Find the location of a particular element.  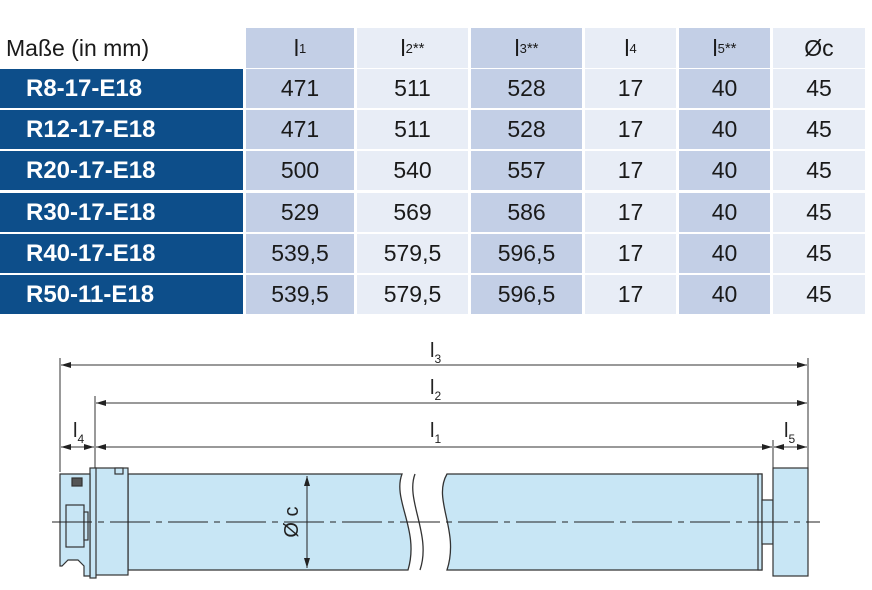

label-l1: l1 is located at coordinates (435, 433).